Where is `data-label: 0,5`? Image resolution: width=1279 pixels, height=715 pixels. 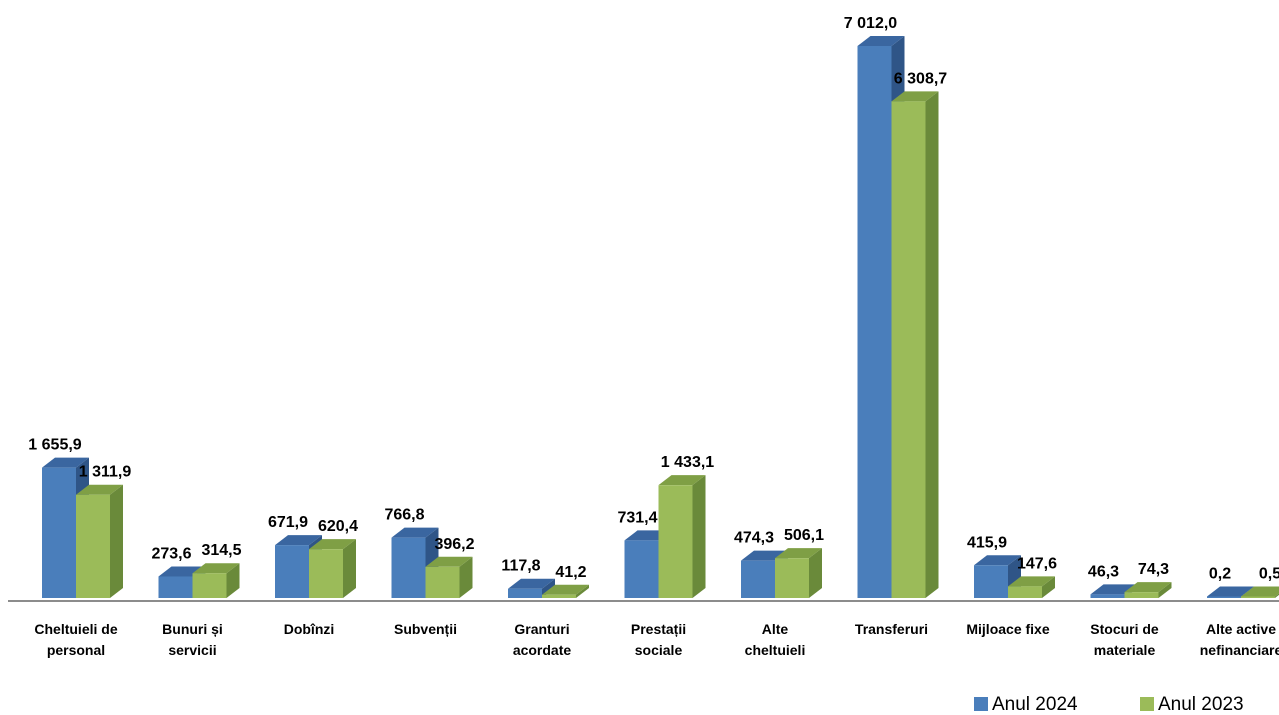 data-label: 0,5 is located at coordinates (1269, 574).